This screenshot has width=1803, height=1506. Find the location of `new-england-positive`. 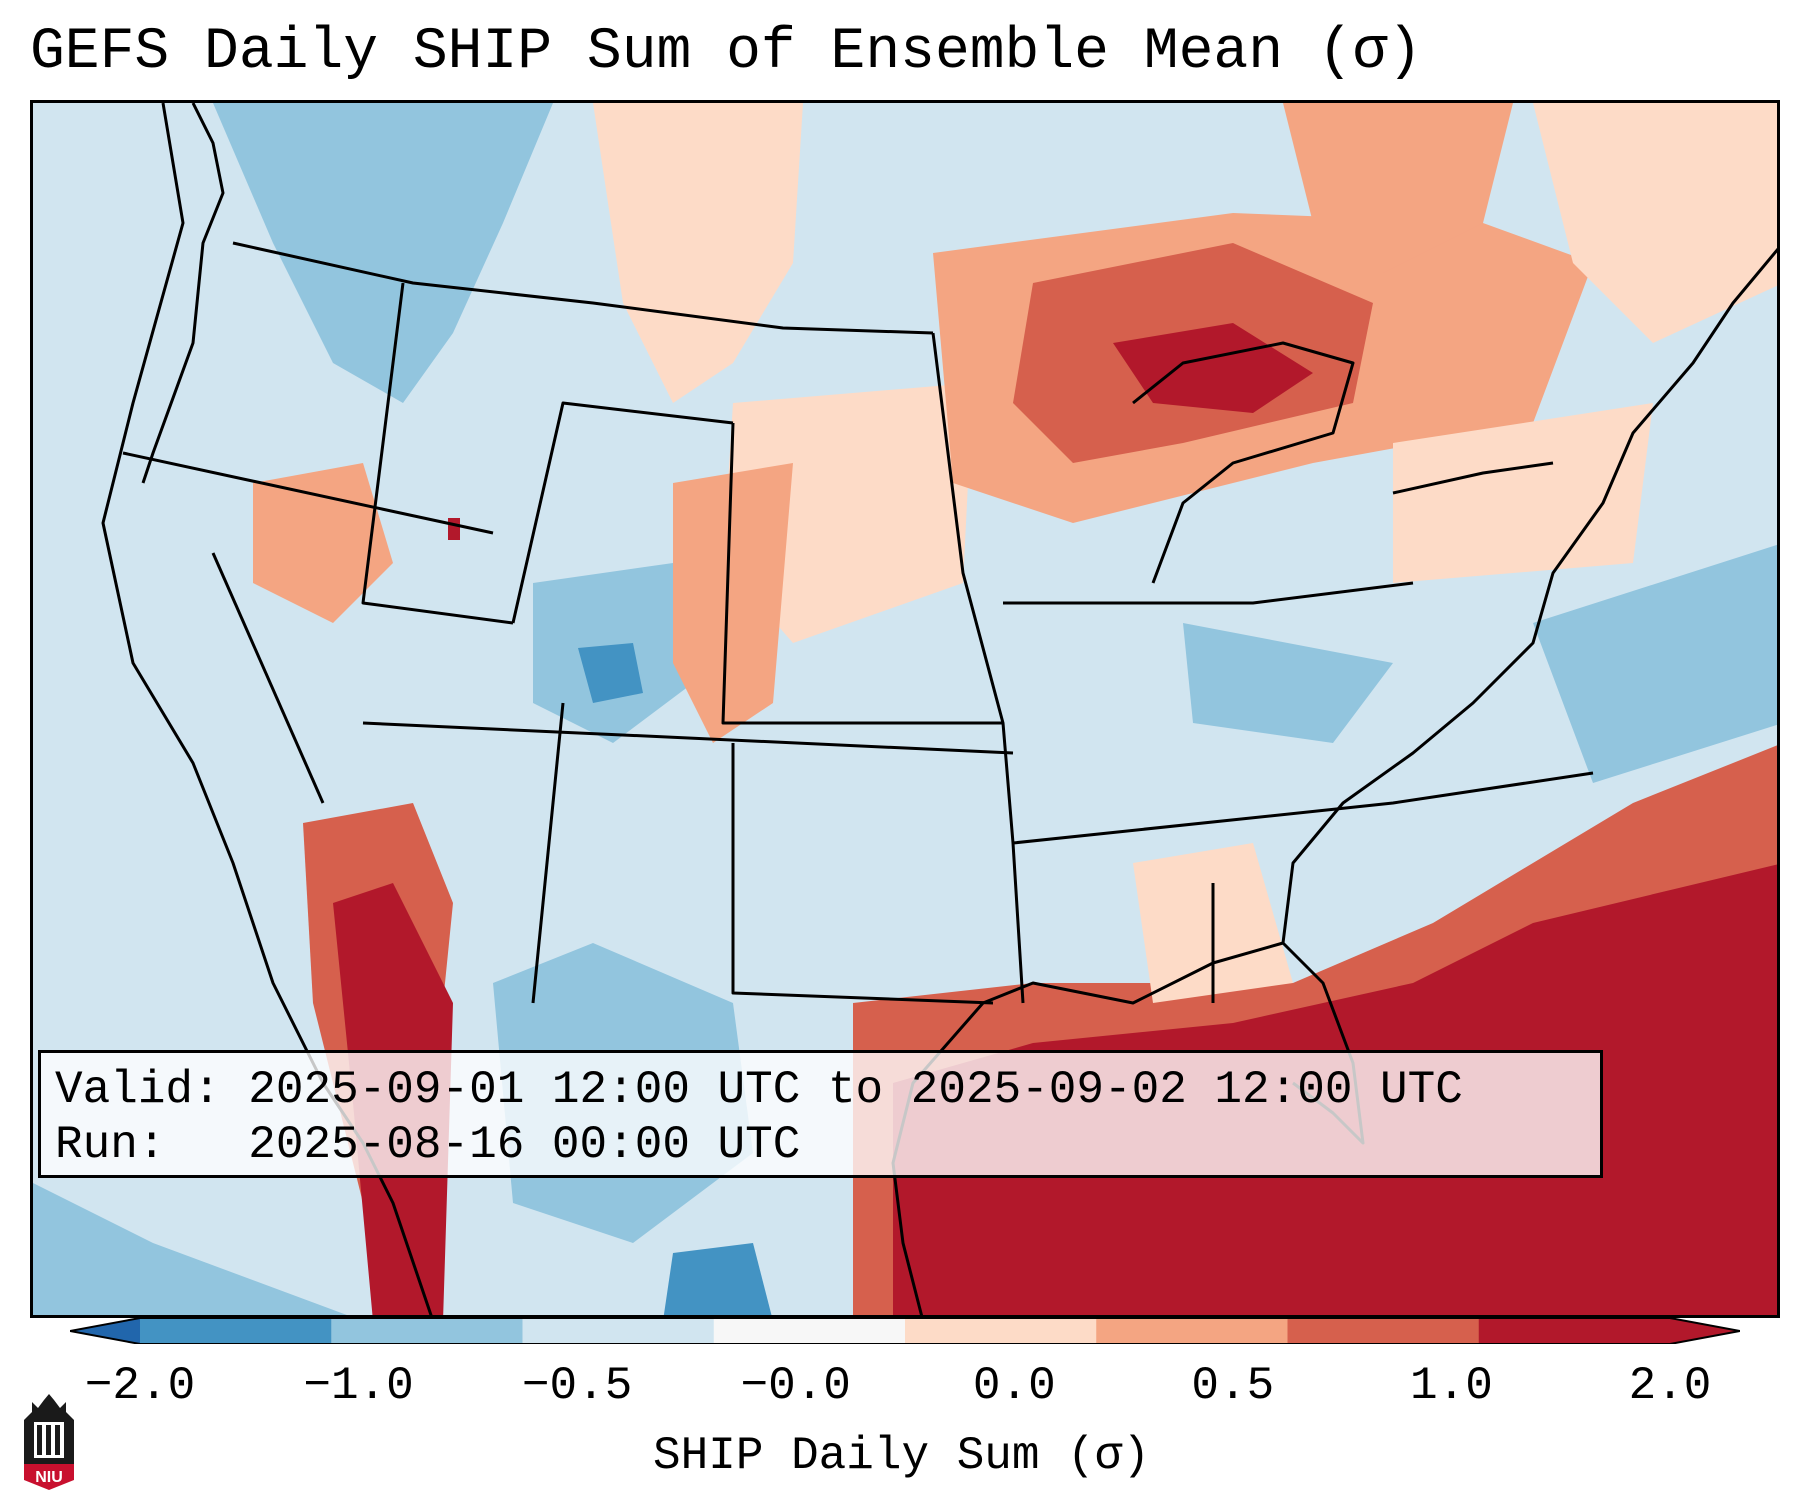

new-england-positive is located at coordinates (1655, 223).